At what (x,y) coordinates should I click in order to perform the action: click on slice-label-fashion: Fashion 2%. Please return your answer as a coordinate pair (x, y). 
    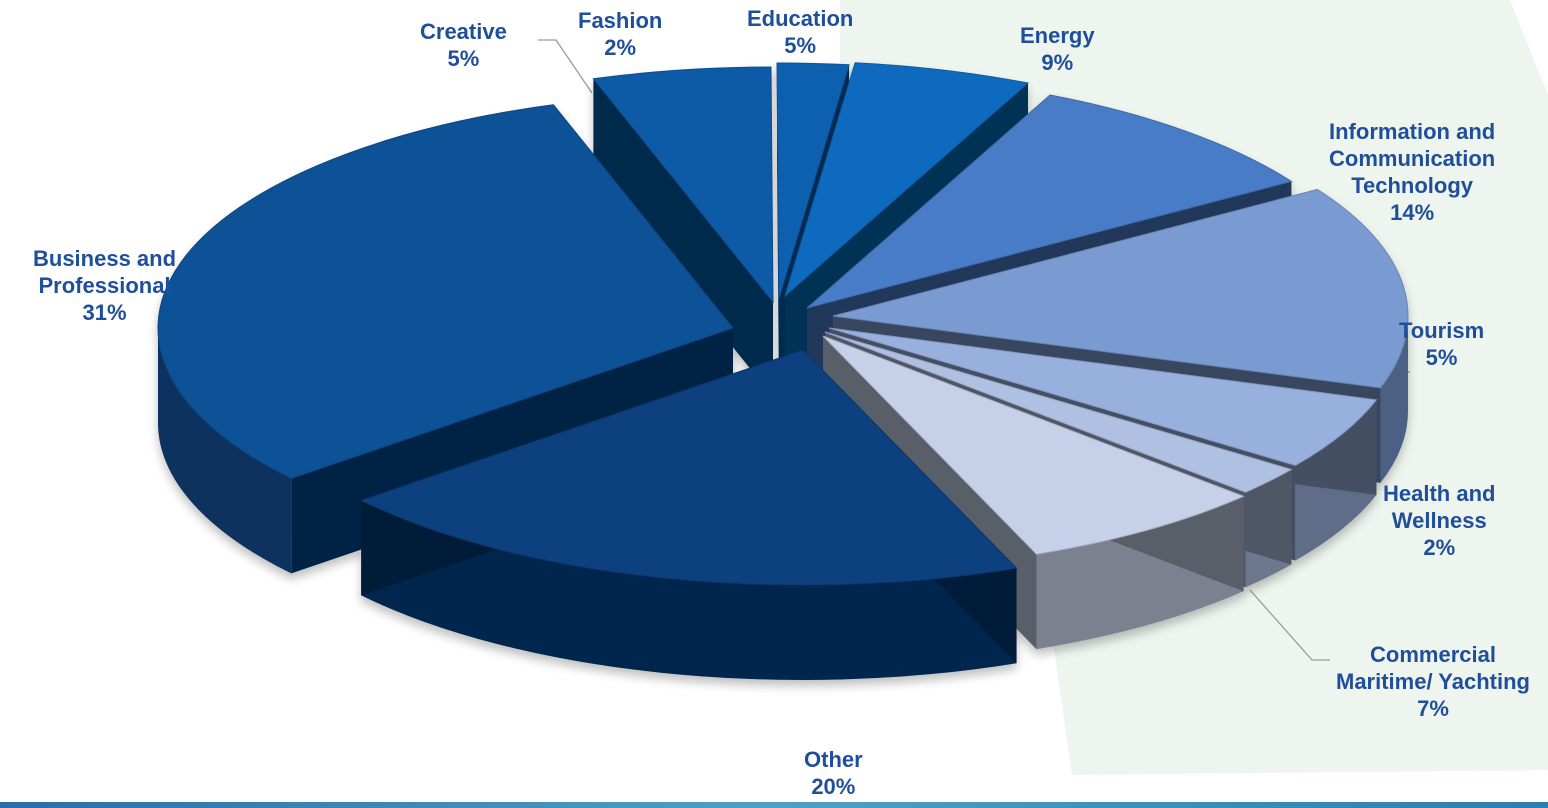
    Looking at the image, I should click on (620, 34).